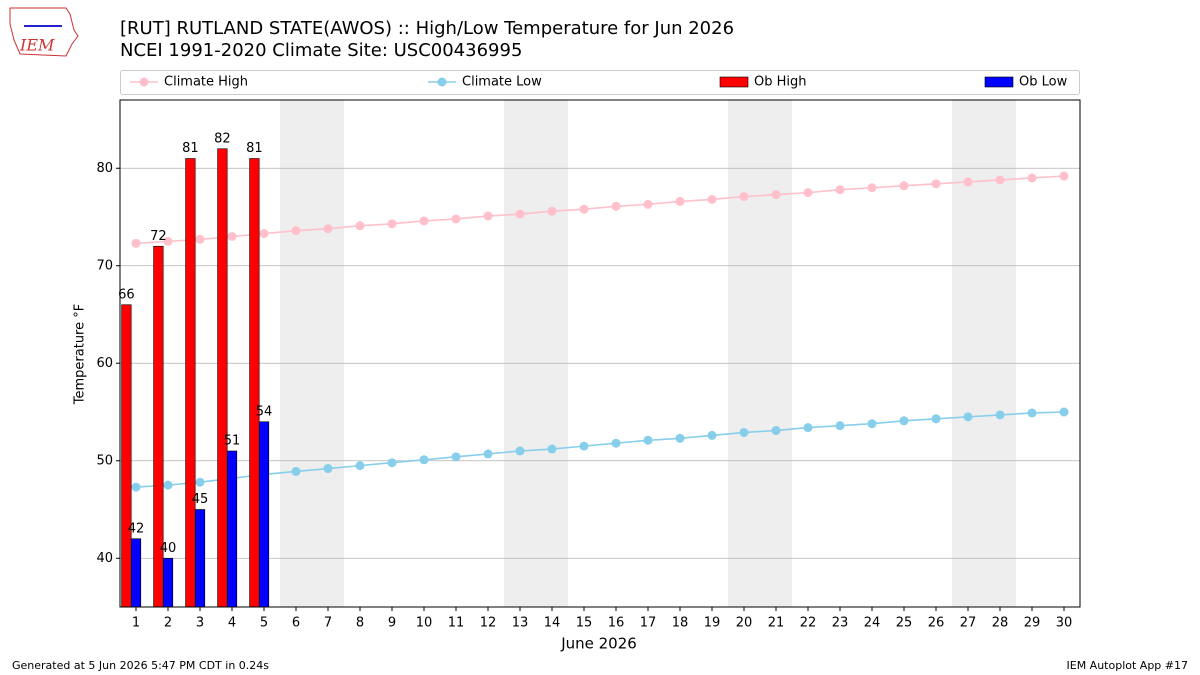  Describe the element at coordinates (616, 623) in the screenshot. I see `x-tick-label: 16` at that location.